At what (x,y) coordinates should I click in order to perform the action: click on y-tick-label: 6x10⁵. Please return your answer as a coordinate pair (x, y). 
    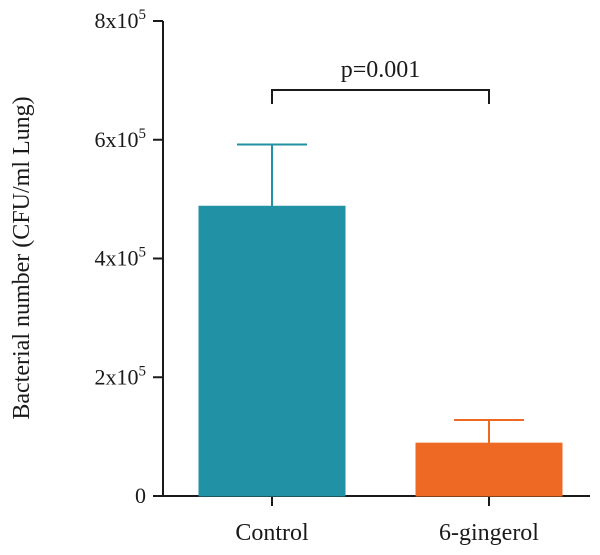
    Looking at the image, I should click on (121, 139).